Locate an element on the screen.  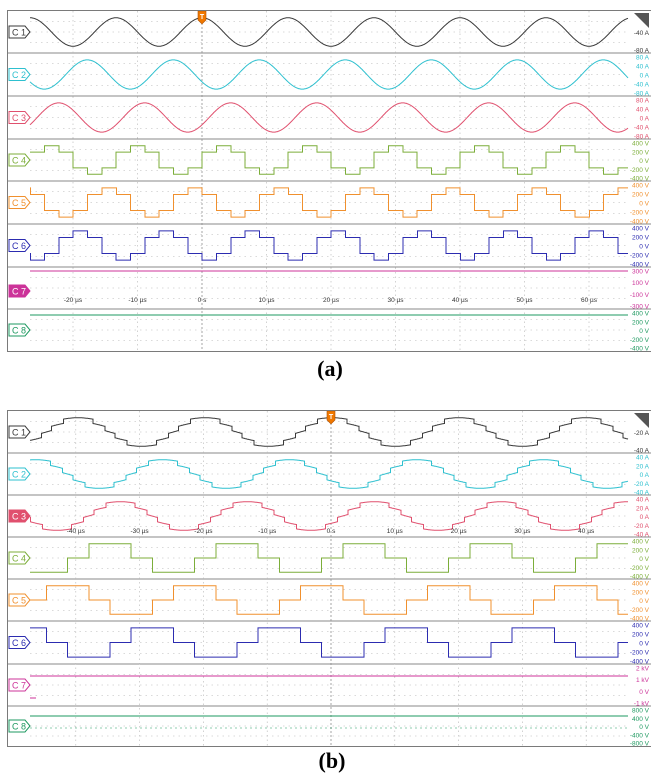
channel-name: C 7 is located at coordinates (19, 292).